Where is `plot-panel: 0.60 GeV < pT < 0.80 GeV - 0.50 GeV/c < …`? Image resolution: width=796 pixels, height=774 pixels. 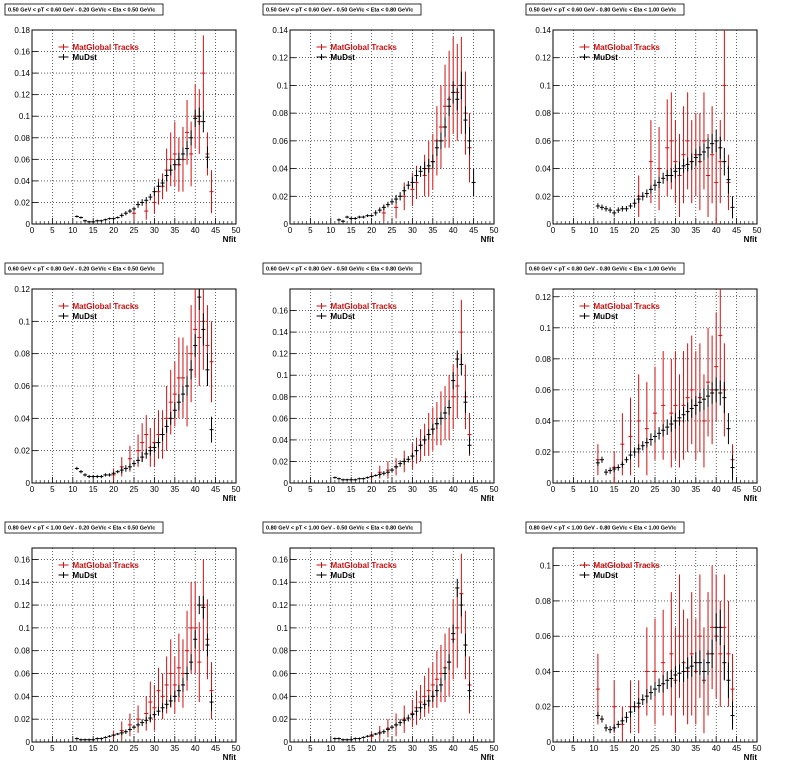 plot-panel: 0.60 GeV < pT < 0.80 GeV - 0.50 GeV/c < … is located at coordinates (380, 382).